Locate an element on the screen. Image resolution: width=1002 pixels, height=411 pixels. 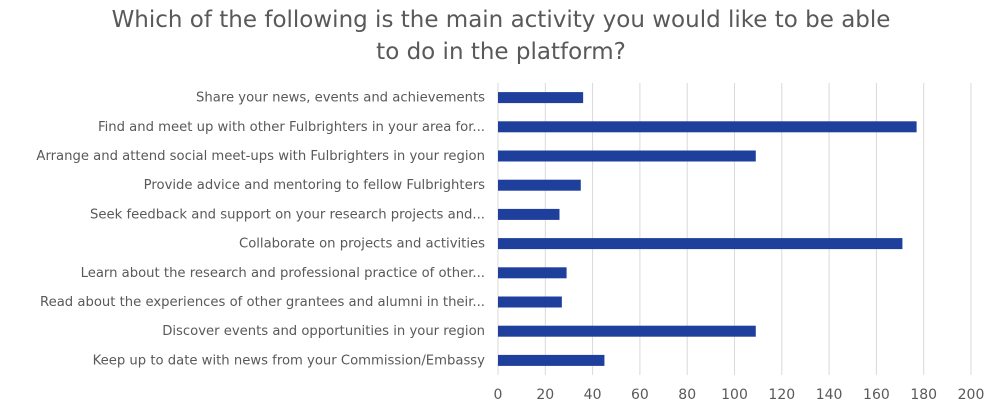
x-tick-label-8: 160 is located at coordinates (876, 395).